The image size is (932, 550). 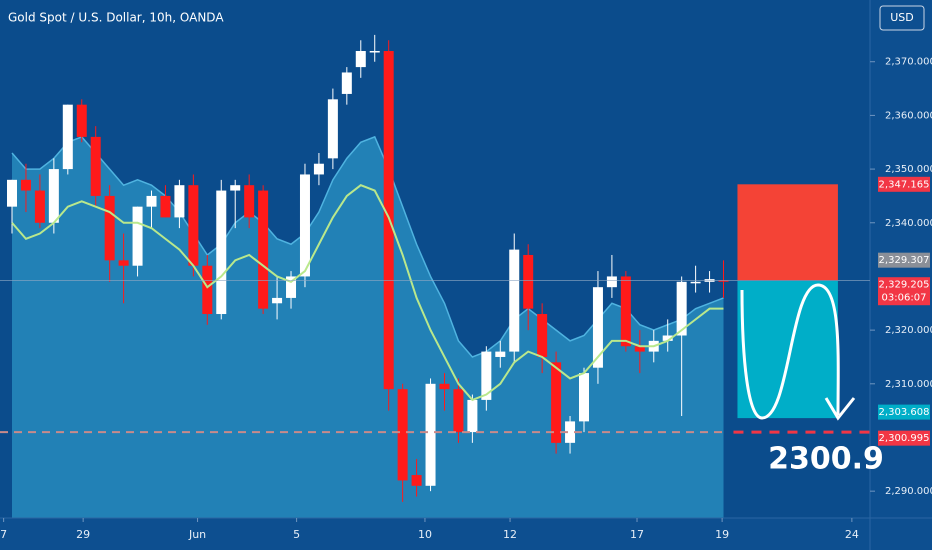 What do you see at coordinates (83, 534) in the screenshot?
I see `x-tick-label: 29` at bounding box center [83, 534].